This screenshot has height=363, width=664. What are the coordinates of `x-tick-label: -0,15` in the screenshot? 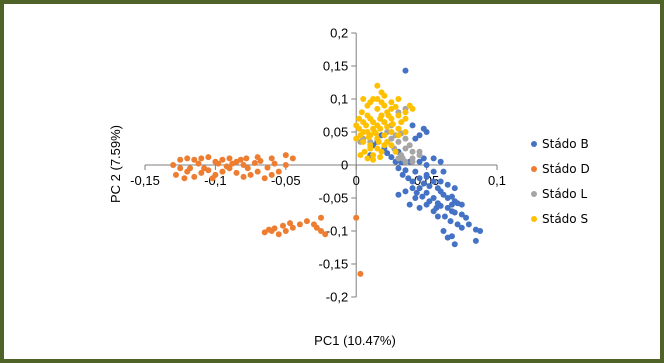 It's located at (145, 180).